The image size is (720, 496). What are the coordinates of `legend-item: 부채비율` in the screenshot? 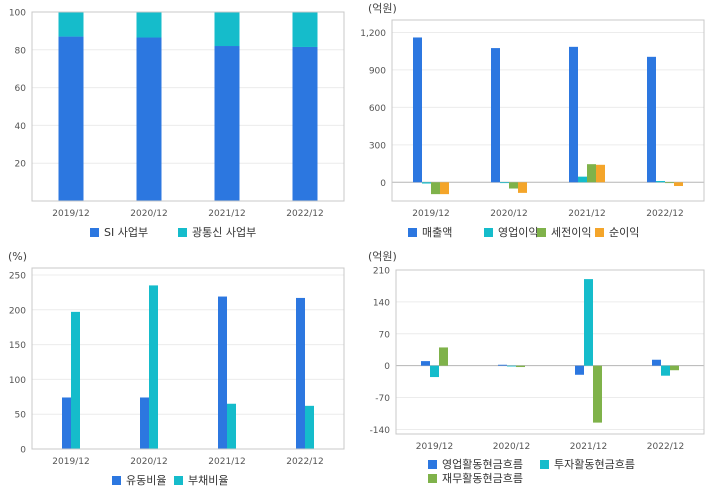 It's located at (201, 480).